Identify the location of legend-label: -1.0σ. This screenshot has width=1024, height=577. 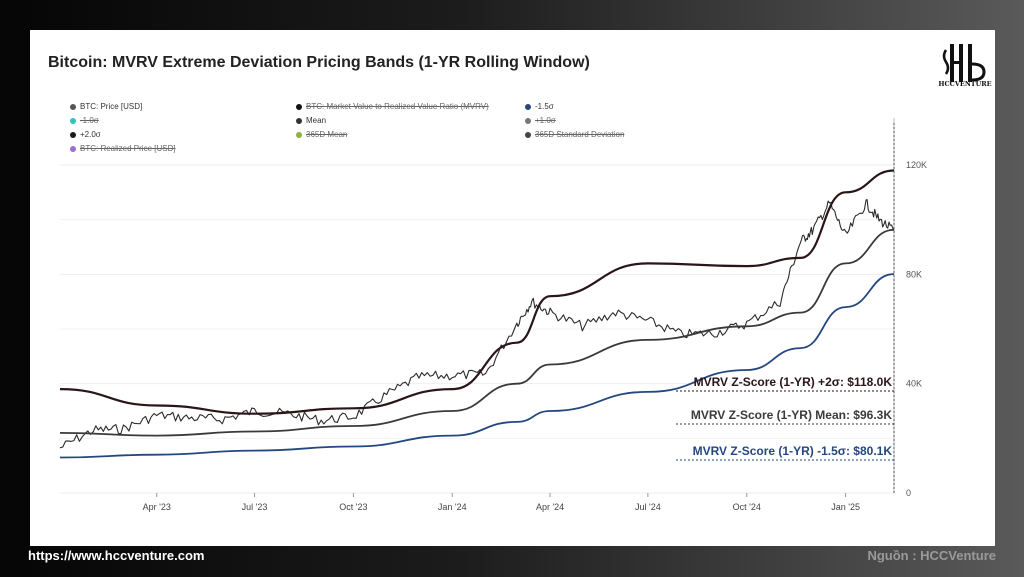
(89, 120).